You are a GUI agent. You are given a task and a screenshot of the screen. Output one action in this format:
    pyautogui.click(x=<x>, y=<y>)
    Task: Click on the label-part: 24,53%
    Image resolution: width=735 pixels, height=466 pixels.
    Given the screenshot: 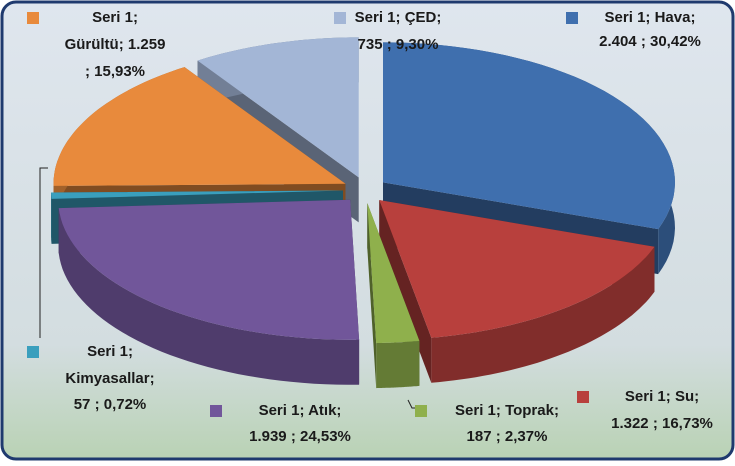 What is the action you would take?
    pyautogui.click(x=325, y=436)
    